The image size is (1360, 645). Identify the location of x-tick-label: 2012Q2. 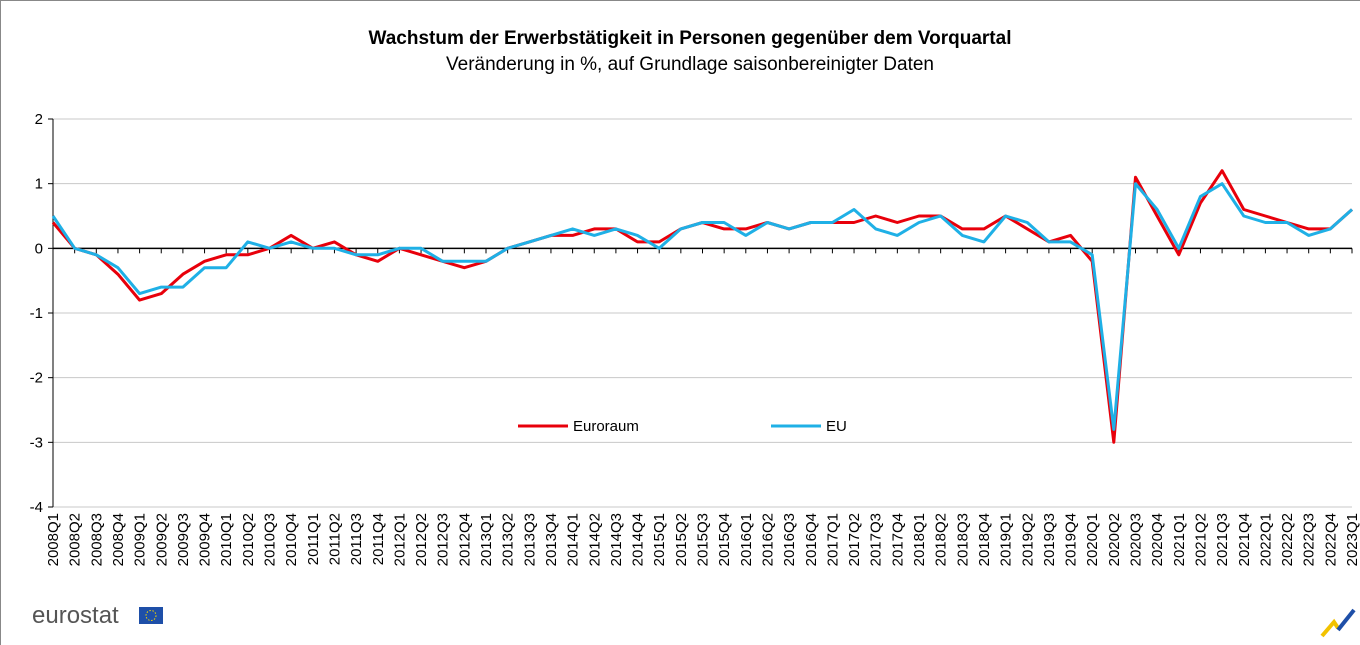
(421, 539).